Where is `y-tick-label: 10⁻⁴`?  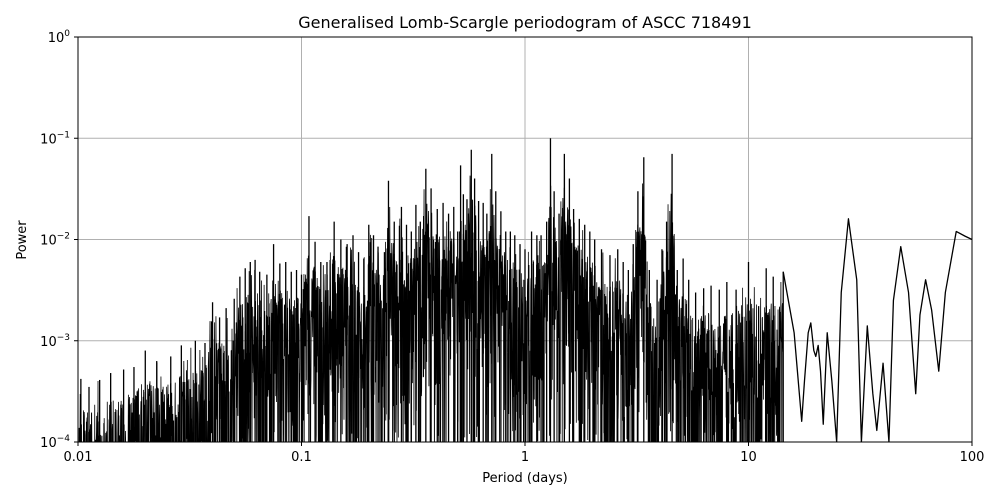
y-tick-label: 10⁻⁴ is located at coordinates (55, 442).